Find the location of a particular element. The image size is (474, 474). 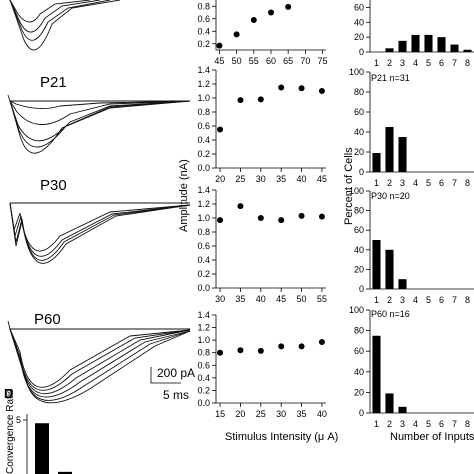

scatter-xtick-label: 65 is located at coordinates (288, 61).